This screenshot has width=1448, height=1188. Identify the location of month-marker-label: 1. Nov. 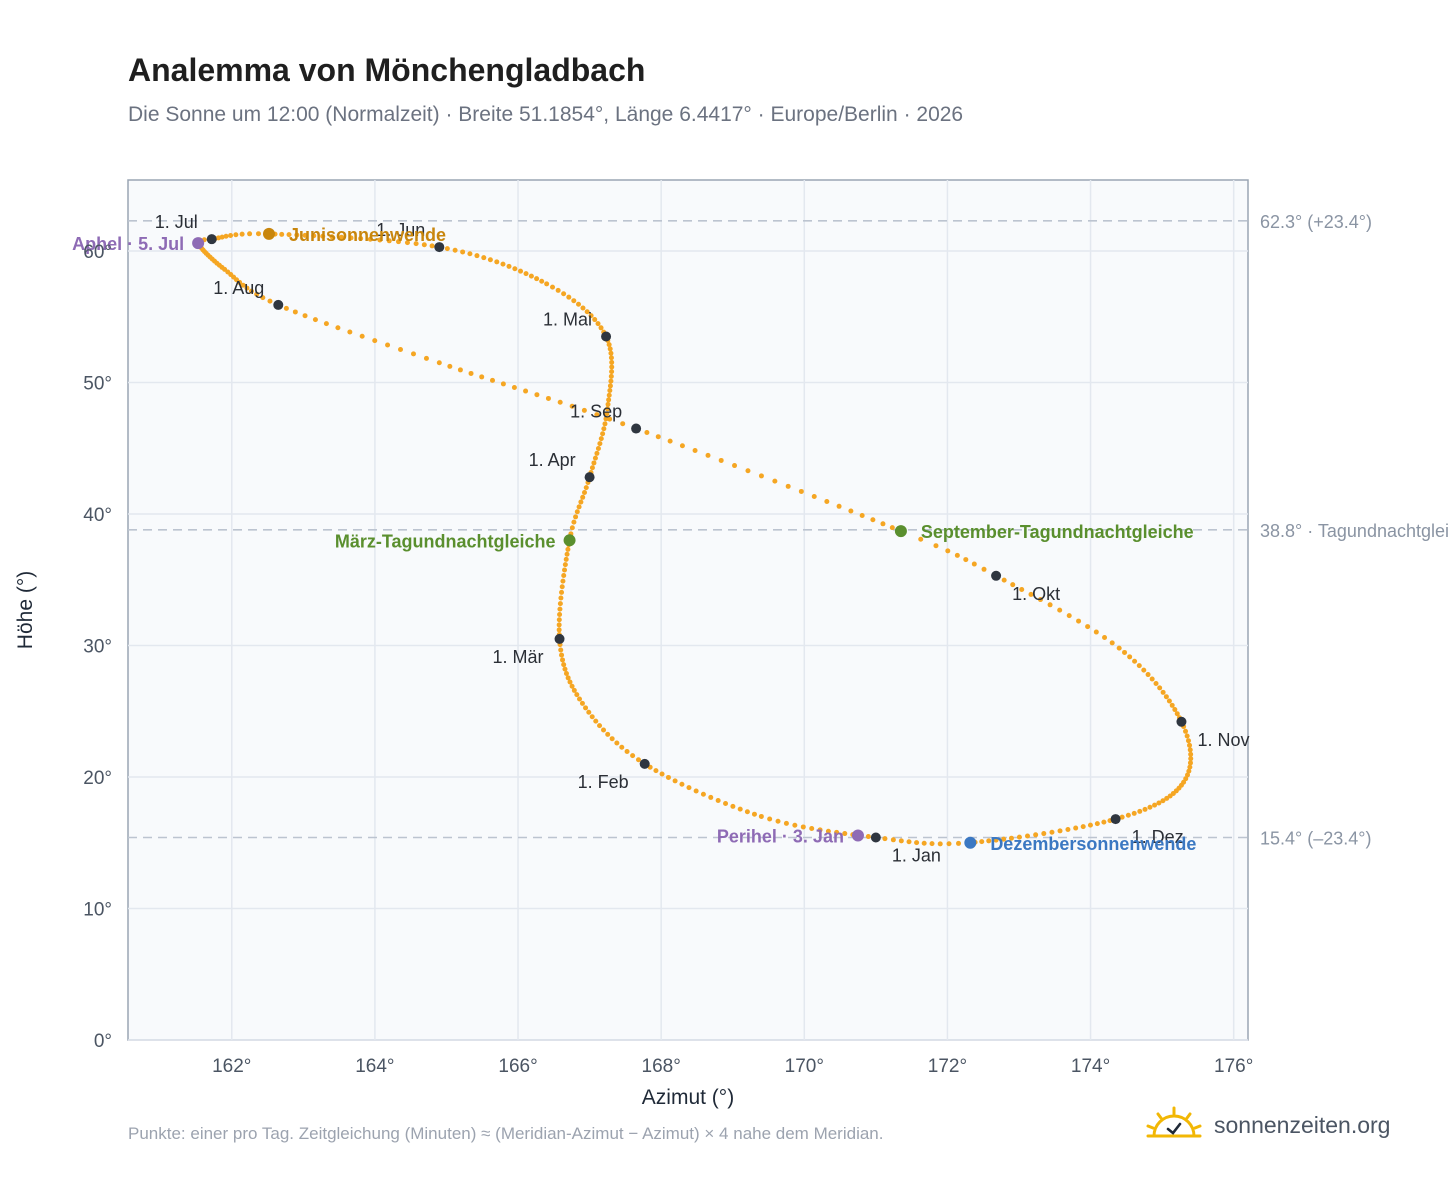
(1223, 740).